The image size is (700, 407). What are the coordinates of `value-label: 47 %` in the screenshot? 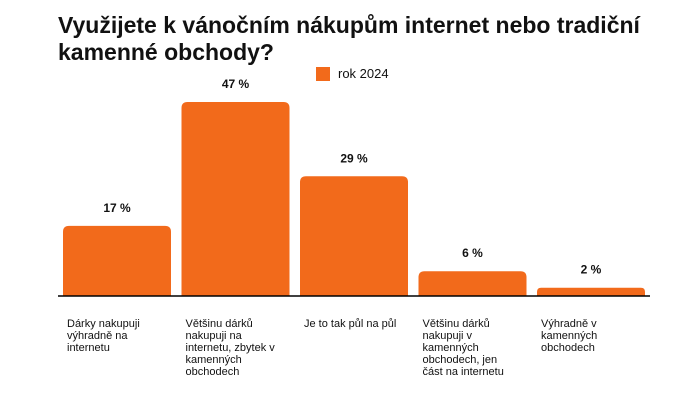 It's located at (236, 84).